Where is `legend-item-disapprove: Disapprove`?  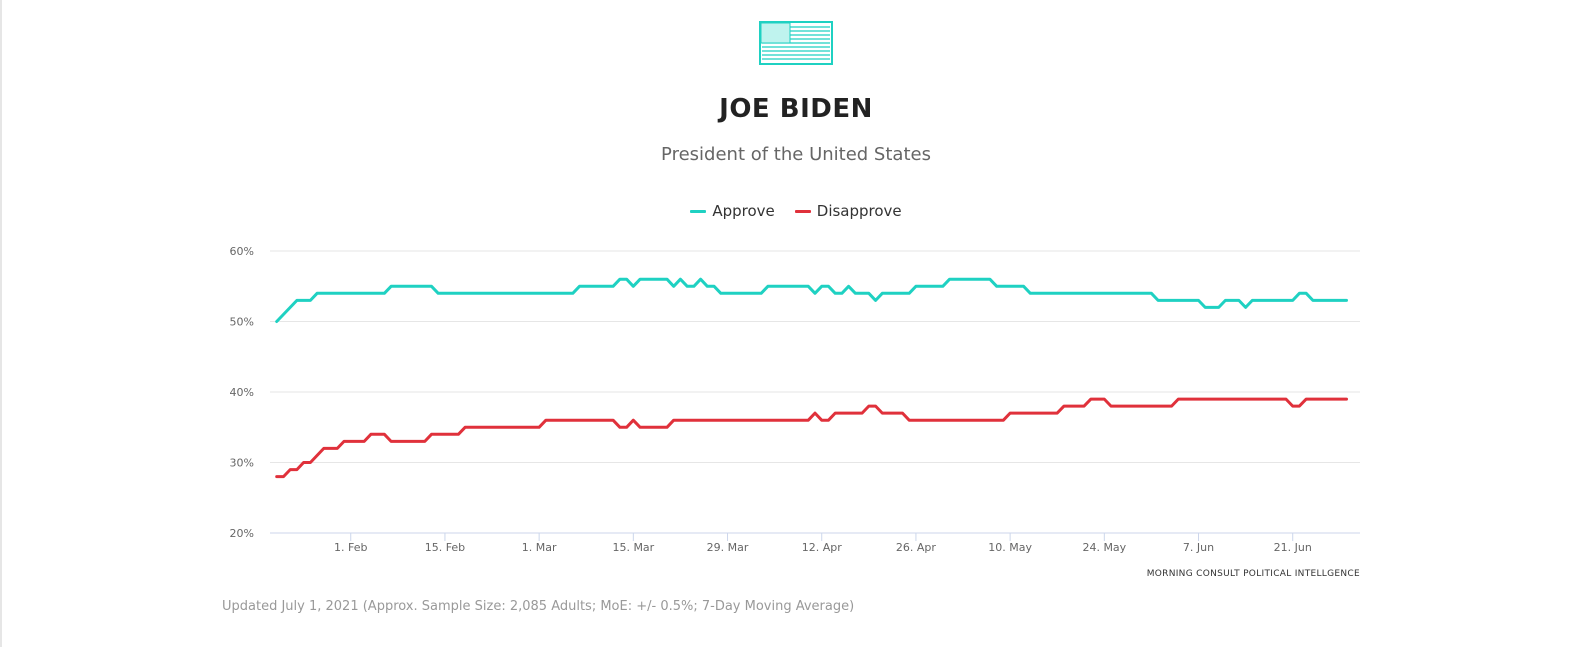 legend-item-disapprove: Disapprove is located at coordinates (848, 211).